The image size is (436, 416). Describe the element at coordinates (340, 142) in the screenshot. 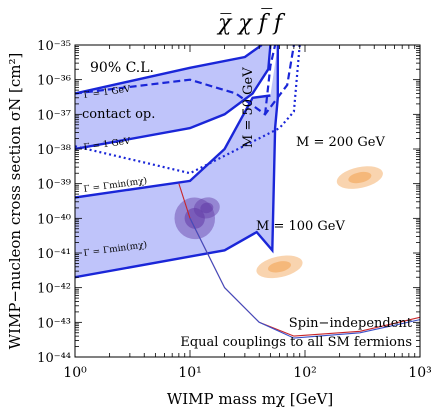

I see `m200-label: M = 200 GeV` at that location.